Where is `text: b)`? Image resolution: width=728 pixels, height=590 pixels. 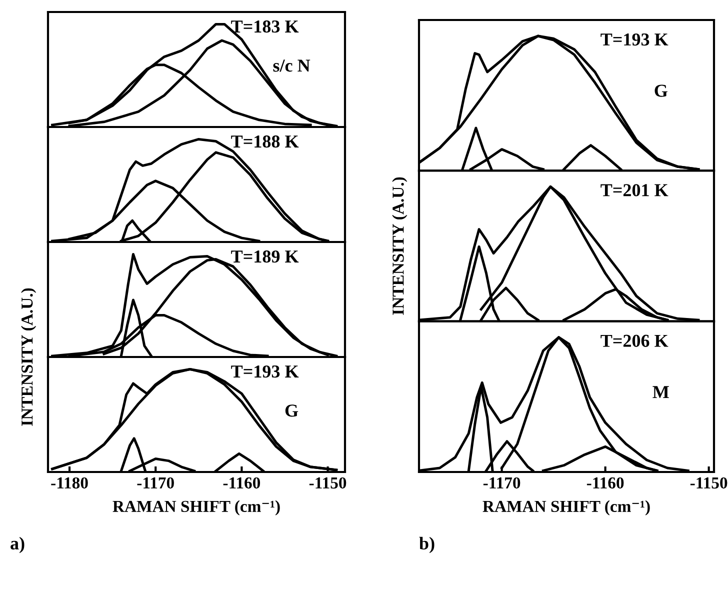
text: b) is located at coordinates (426, 545).